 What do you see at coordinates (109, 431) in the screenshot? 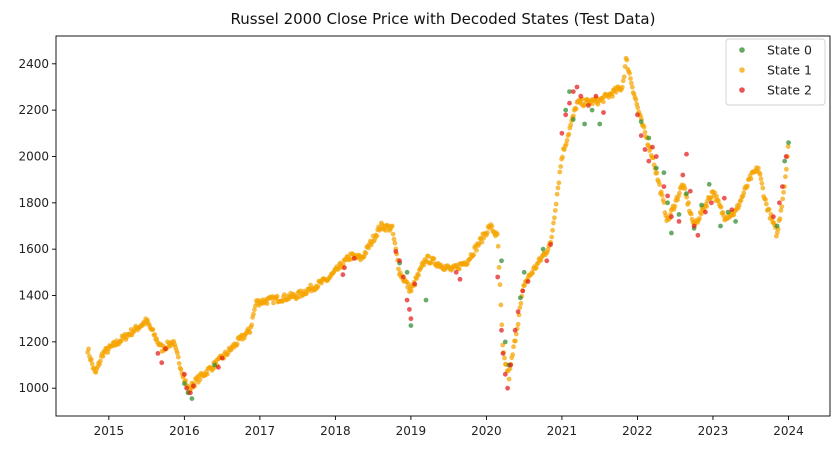
I see `x-tick-label: 2015` at bounding box center [109, 431].